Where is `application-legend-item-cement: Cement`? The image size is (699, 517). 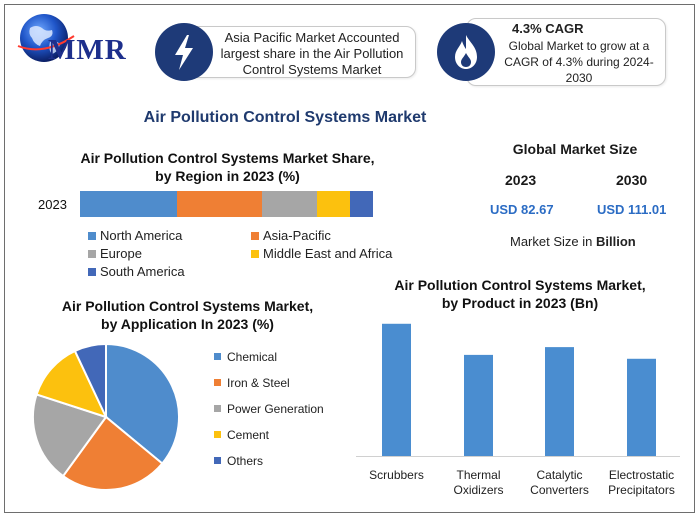
application-legend-item-cement: Cement is located at coordinates (241, 435).